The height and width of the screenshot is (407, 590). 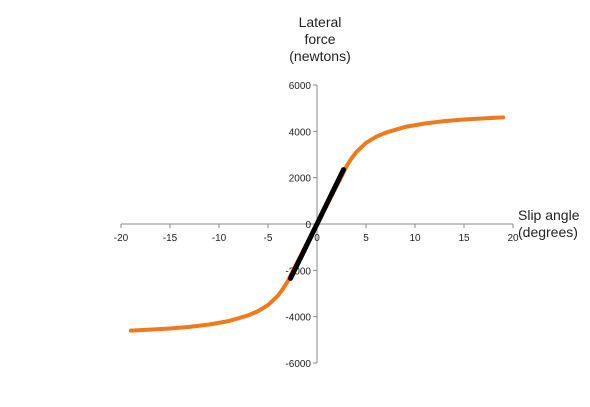 I want to click on y-tick-label: 4000, so click(x=300, y=132).